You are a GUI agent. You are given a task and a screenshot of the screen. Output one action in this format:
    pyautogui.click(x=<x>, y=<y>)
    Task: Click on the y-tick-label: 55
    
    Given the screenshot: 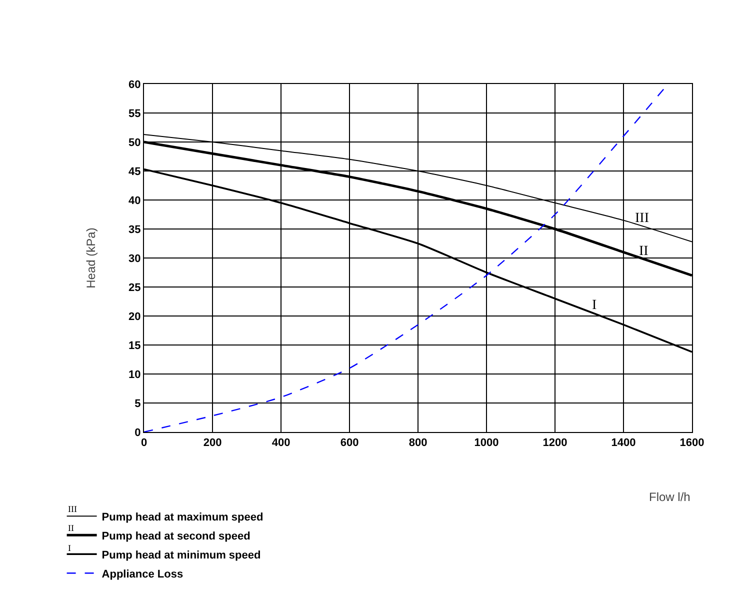 What is the action you would take?
    pyautogui.click(x=134, y=114)
    